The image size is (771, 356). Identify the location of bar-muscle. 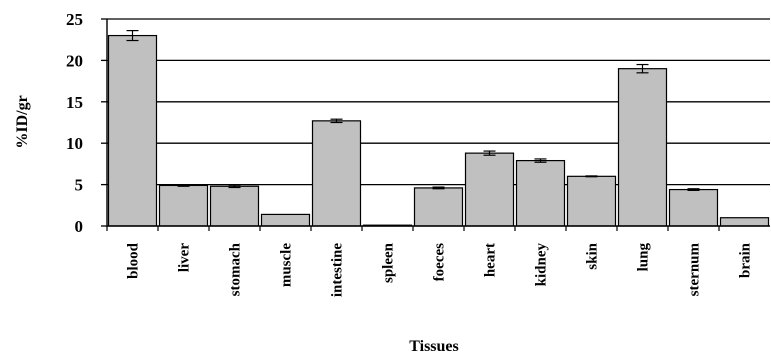
(285, 220).